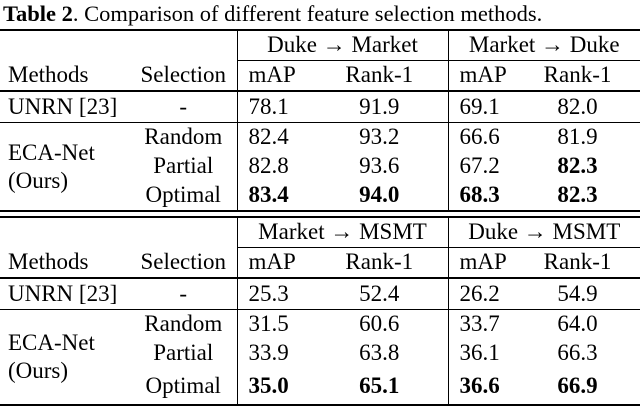  What do you see at coordinates (379, 324) in the screenshot?
I see `metric-value: 60.6` at bounding box center [379, 324].